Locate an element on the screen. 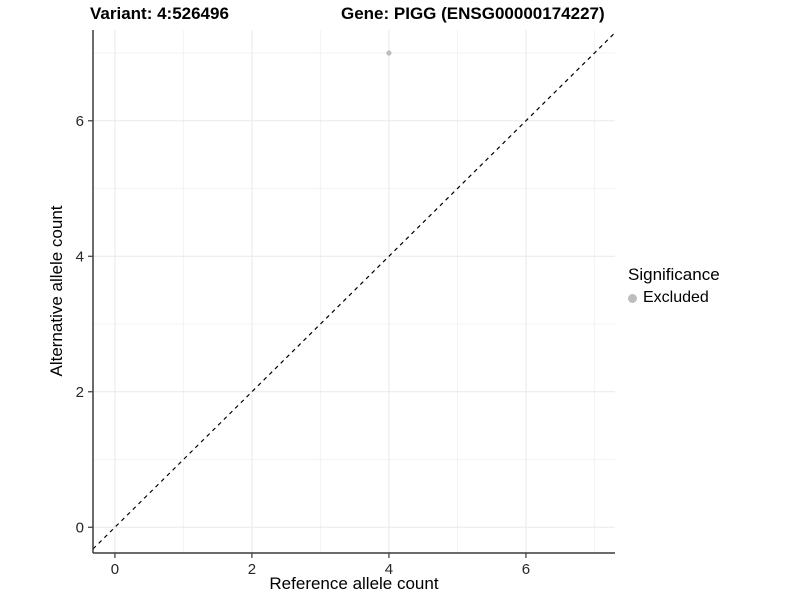 The height and width of the screenshot is (600, 800). legend-point-icon is located at coordinates (632, 298).